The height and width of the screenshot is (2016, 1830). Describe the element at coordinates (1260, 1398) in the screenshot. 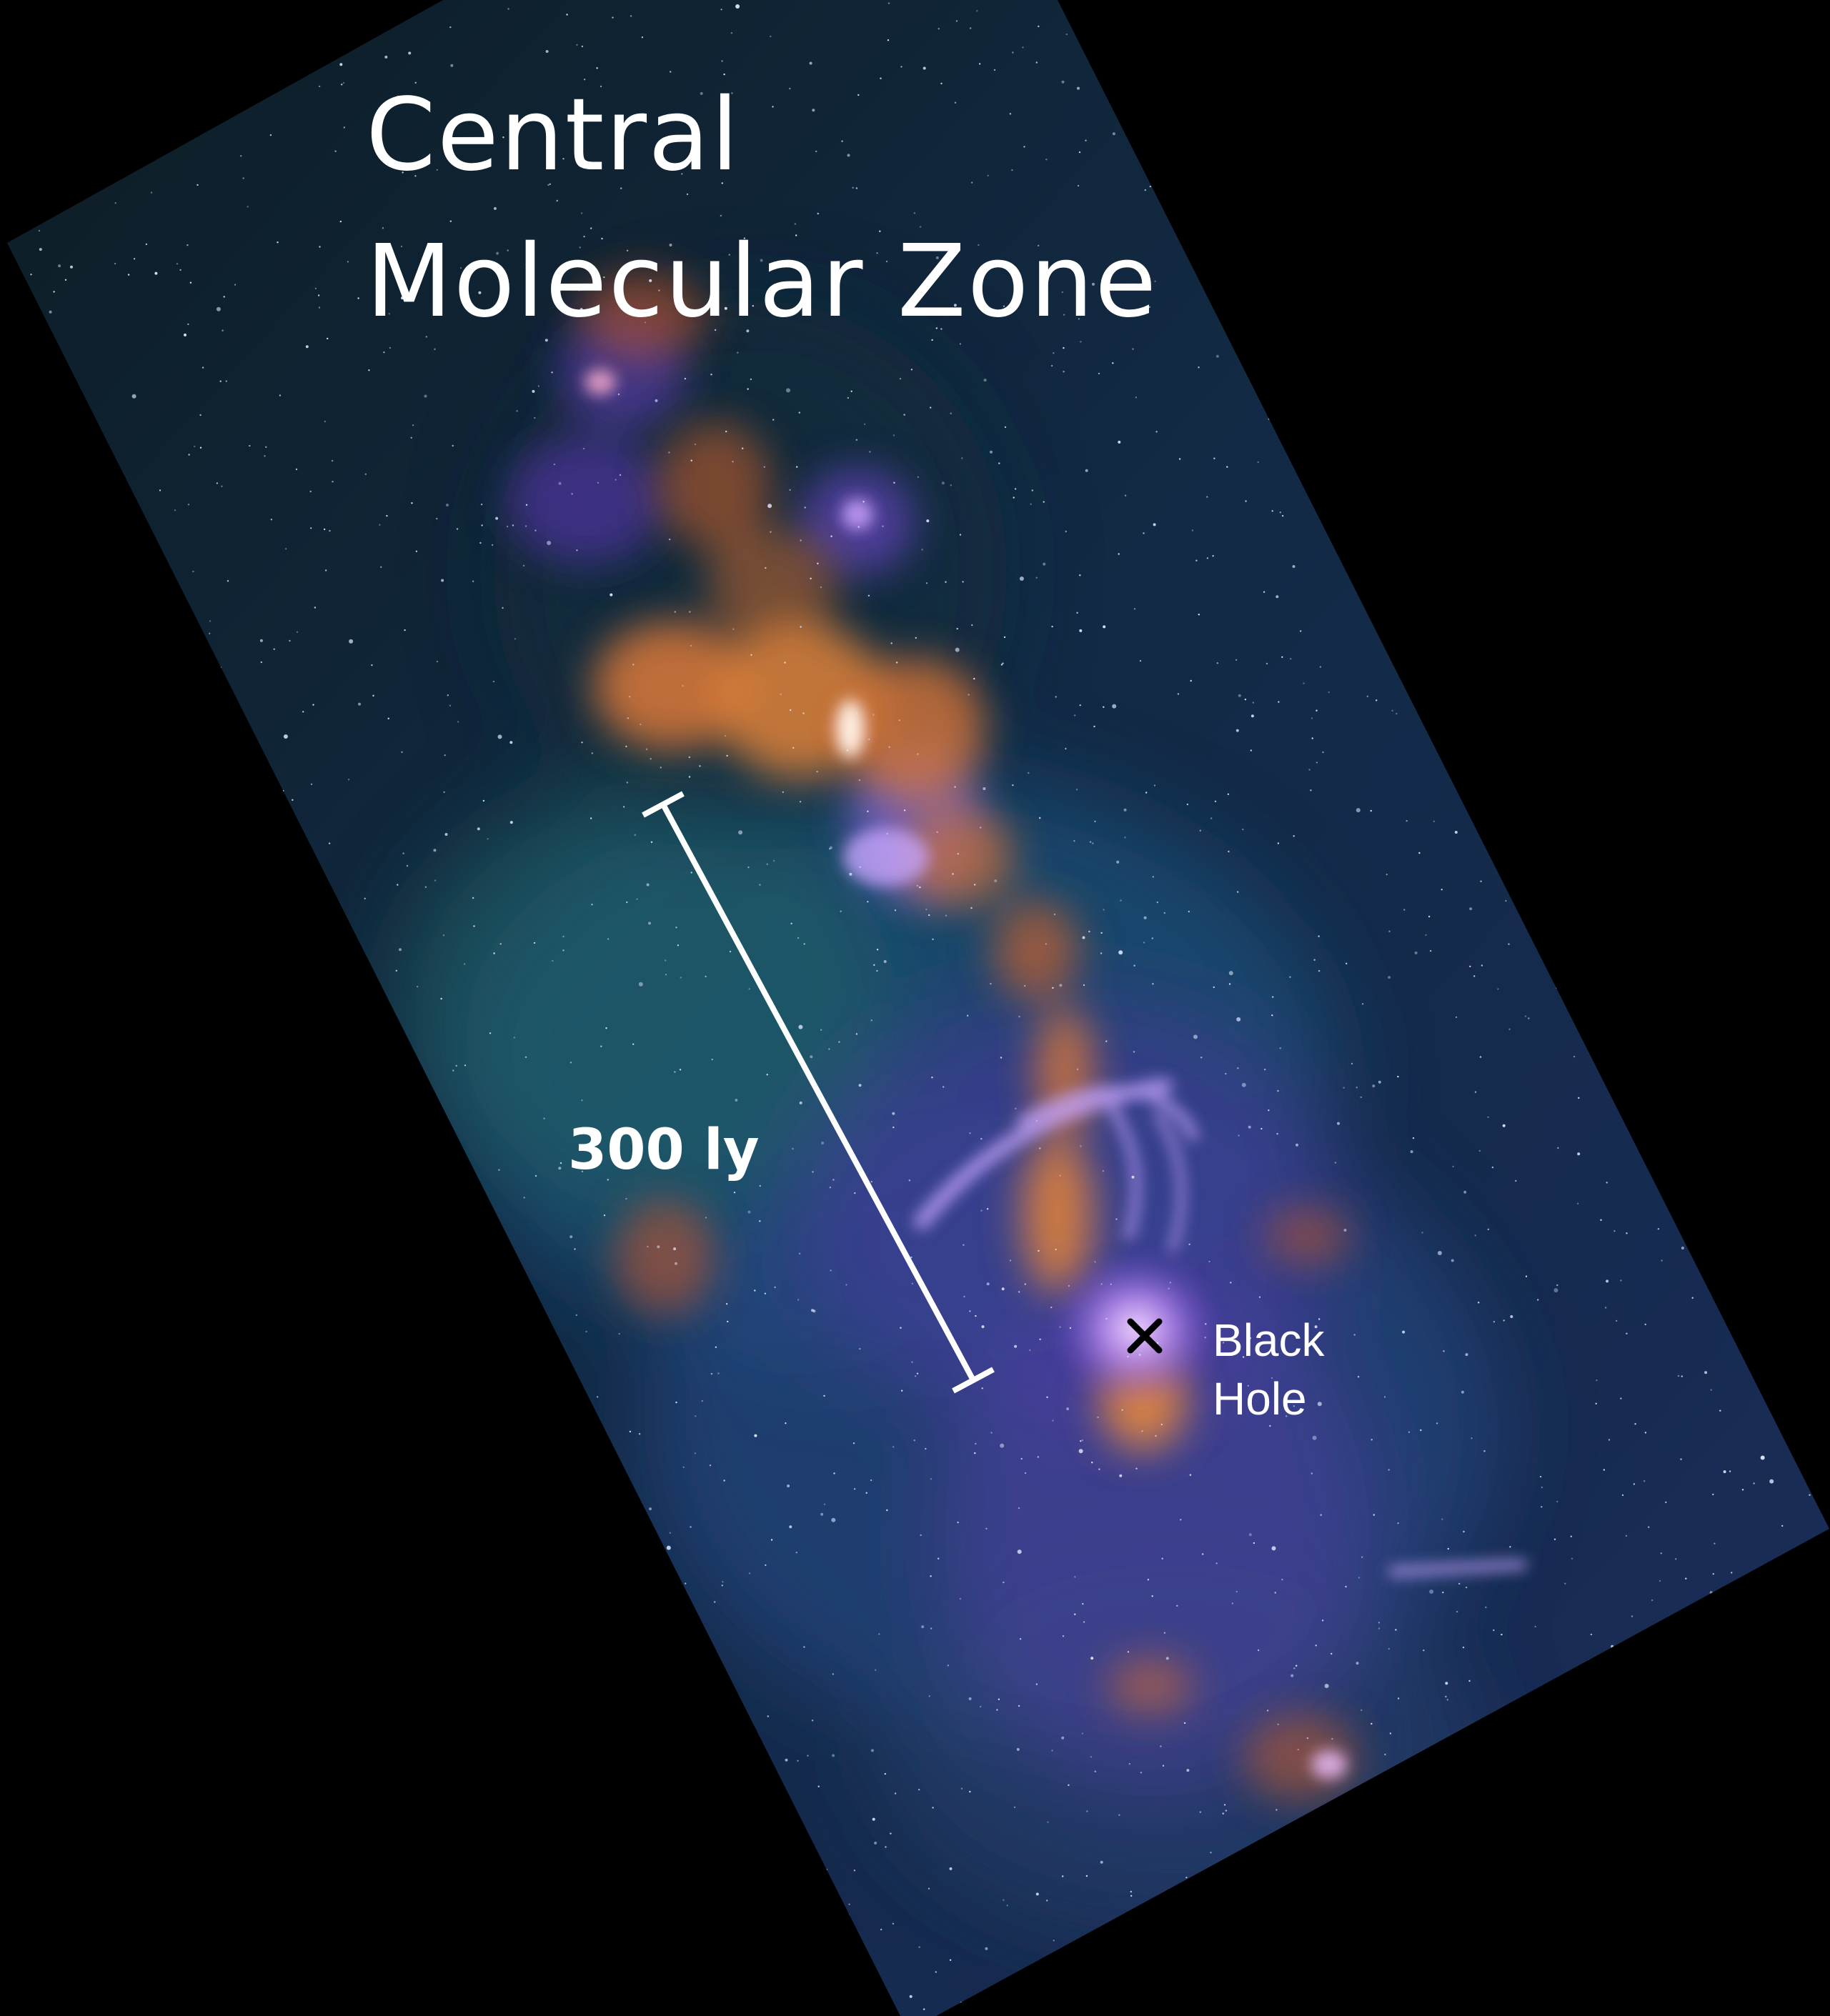

I see `black-hole-label-line-2: Hole` at that location.